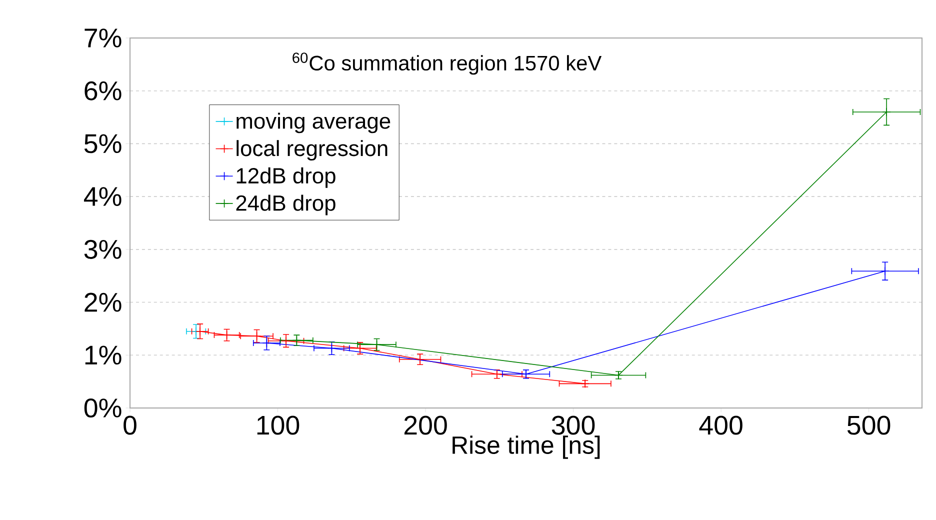 This screenshot has width=936, height=520. Describe the element at coordinates (313, 123) in the screenshot. I see `legend-label: moving average` at that location.